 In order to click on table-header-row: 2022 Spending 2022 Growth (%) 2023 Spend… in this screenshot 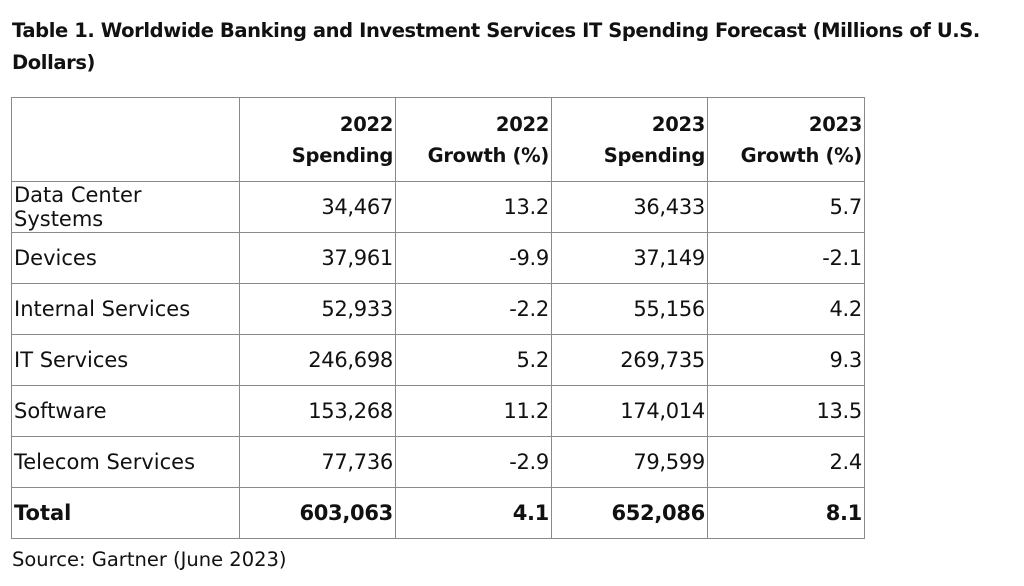, I will do `click(438, 139)`.